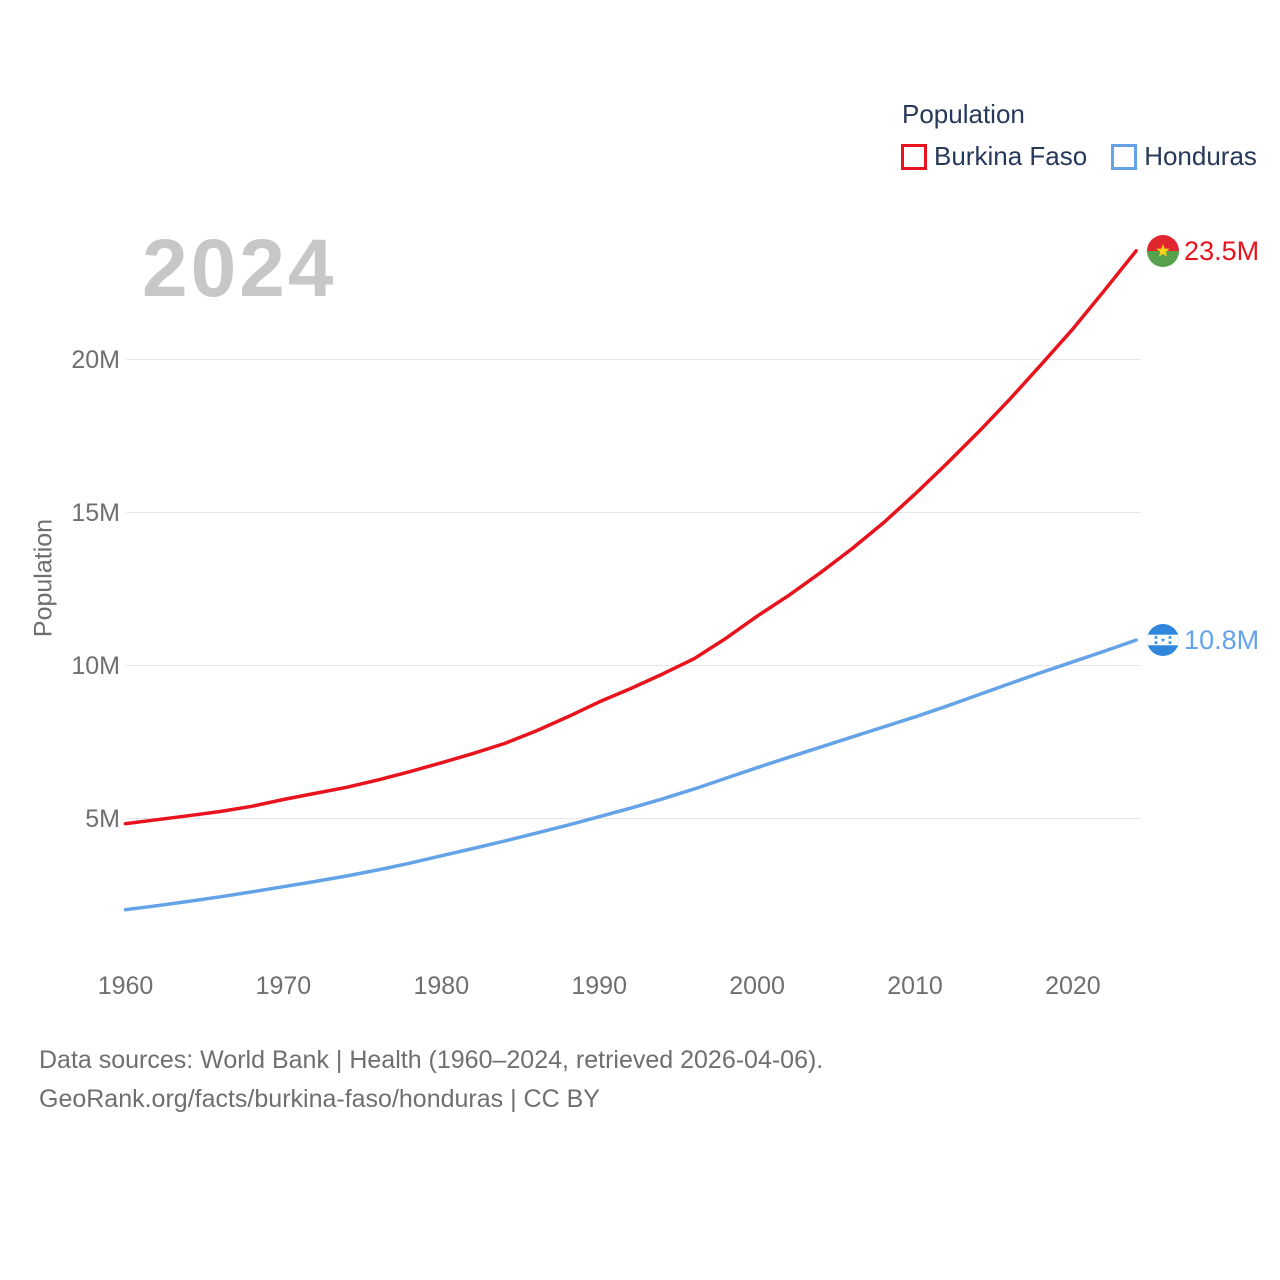 The width and height of the screenshot is (1280, 1280). What do you see at coordinates (1011, 156) in the screenshot?
I see `legend-label-burkina-faso: Burkina Faso` at bounding box center [1011, 156].